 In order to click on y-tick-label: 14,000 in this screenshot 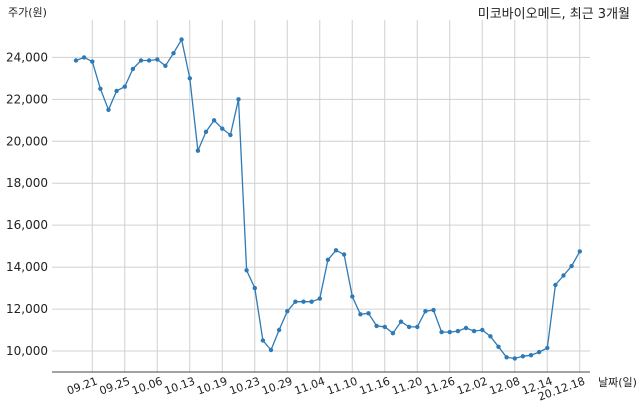, I will do `click(27, 267)`.